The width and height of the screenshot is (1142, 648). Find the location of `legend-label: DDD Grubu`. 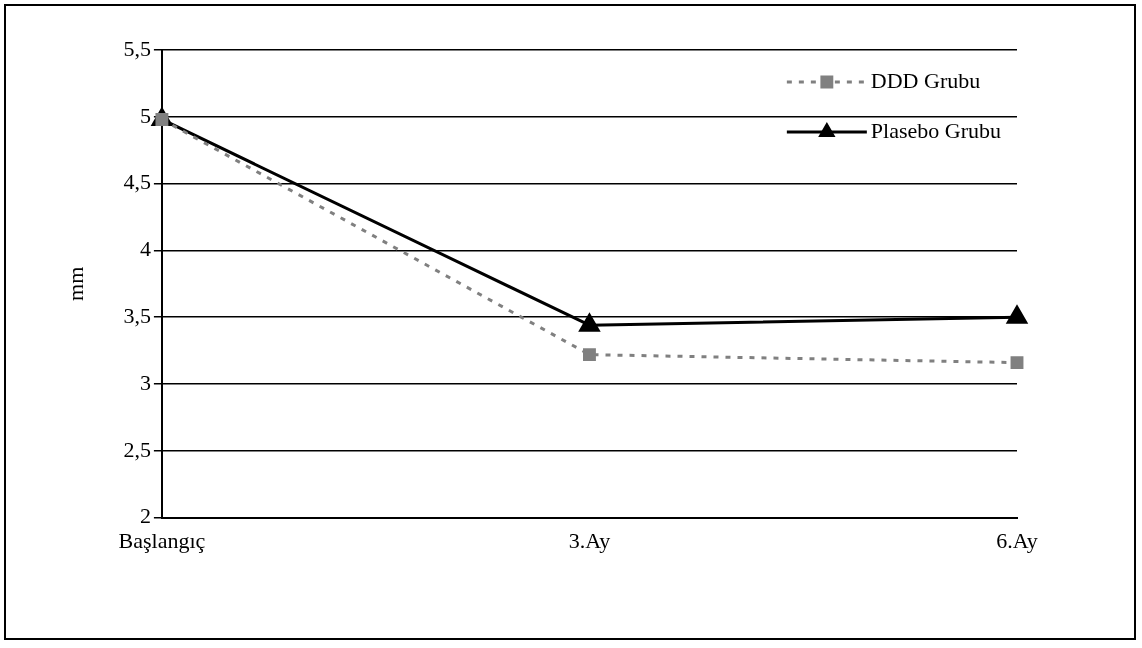

legend-label: DDD Grubu is located at coordinates (925, 80).